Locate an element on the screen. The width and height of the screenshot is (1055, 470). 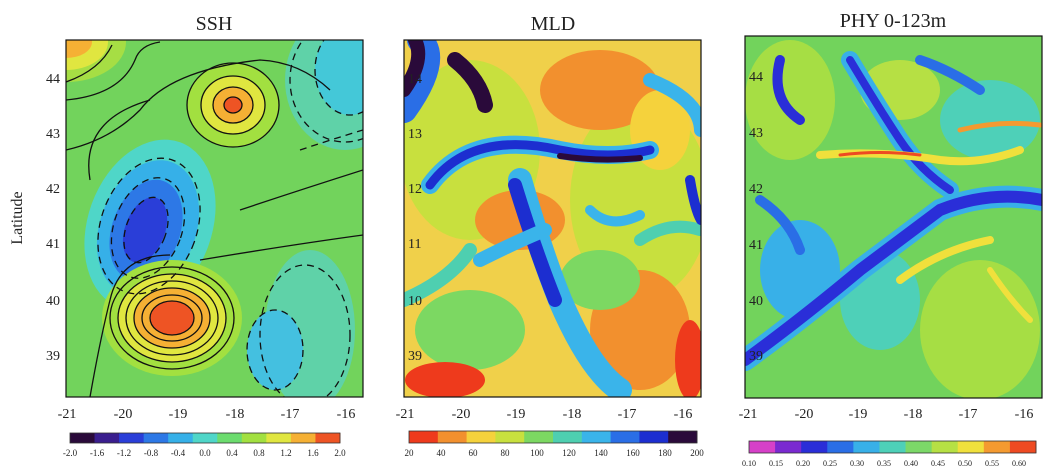
ssh-x-ticks: -21 -20 -19 -18 -17 -16 is located at coordinates (207, 414).